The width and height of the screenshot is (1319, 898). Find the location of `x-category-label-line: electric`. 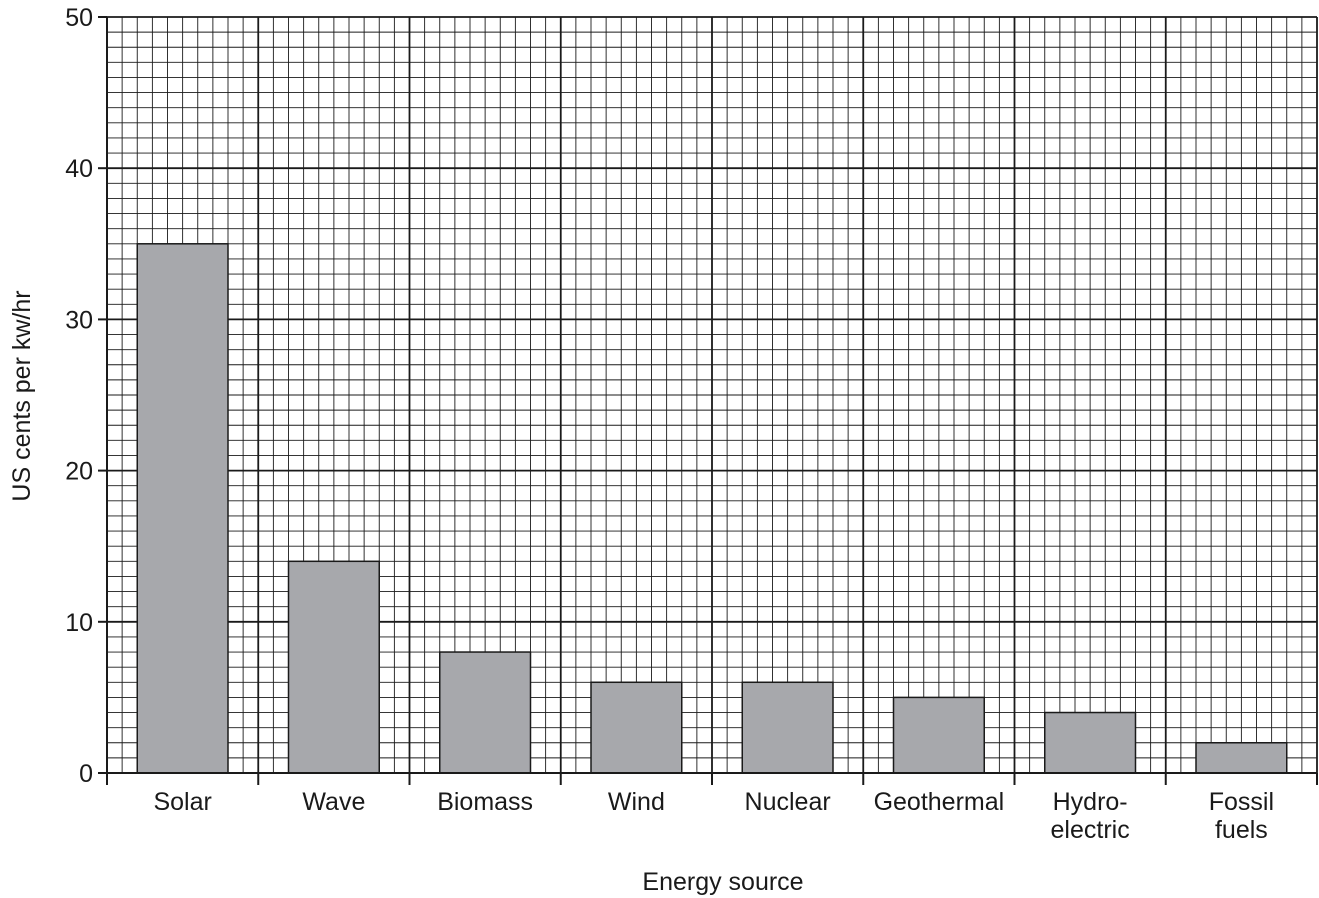

x-category-label-line: electric is located at coordinates (1090, 830).